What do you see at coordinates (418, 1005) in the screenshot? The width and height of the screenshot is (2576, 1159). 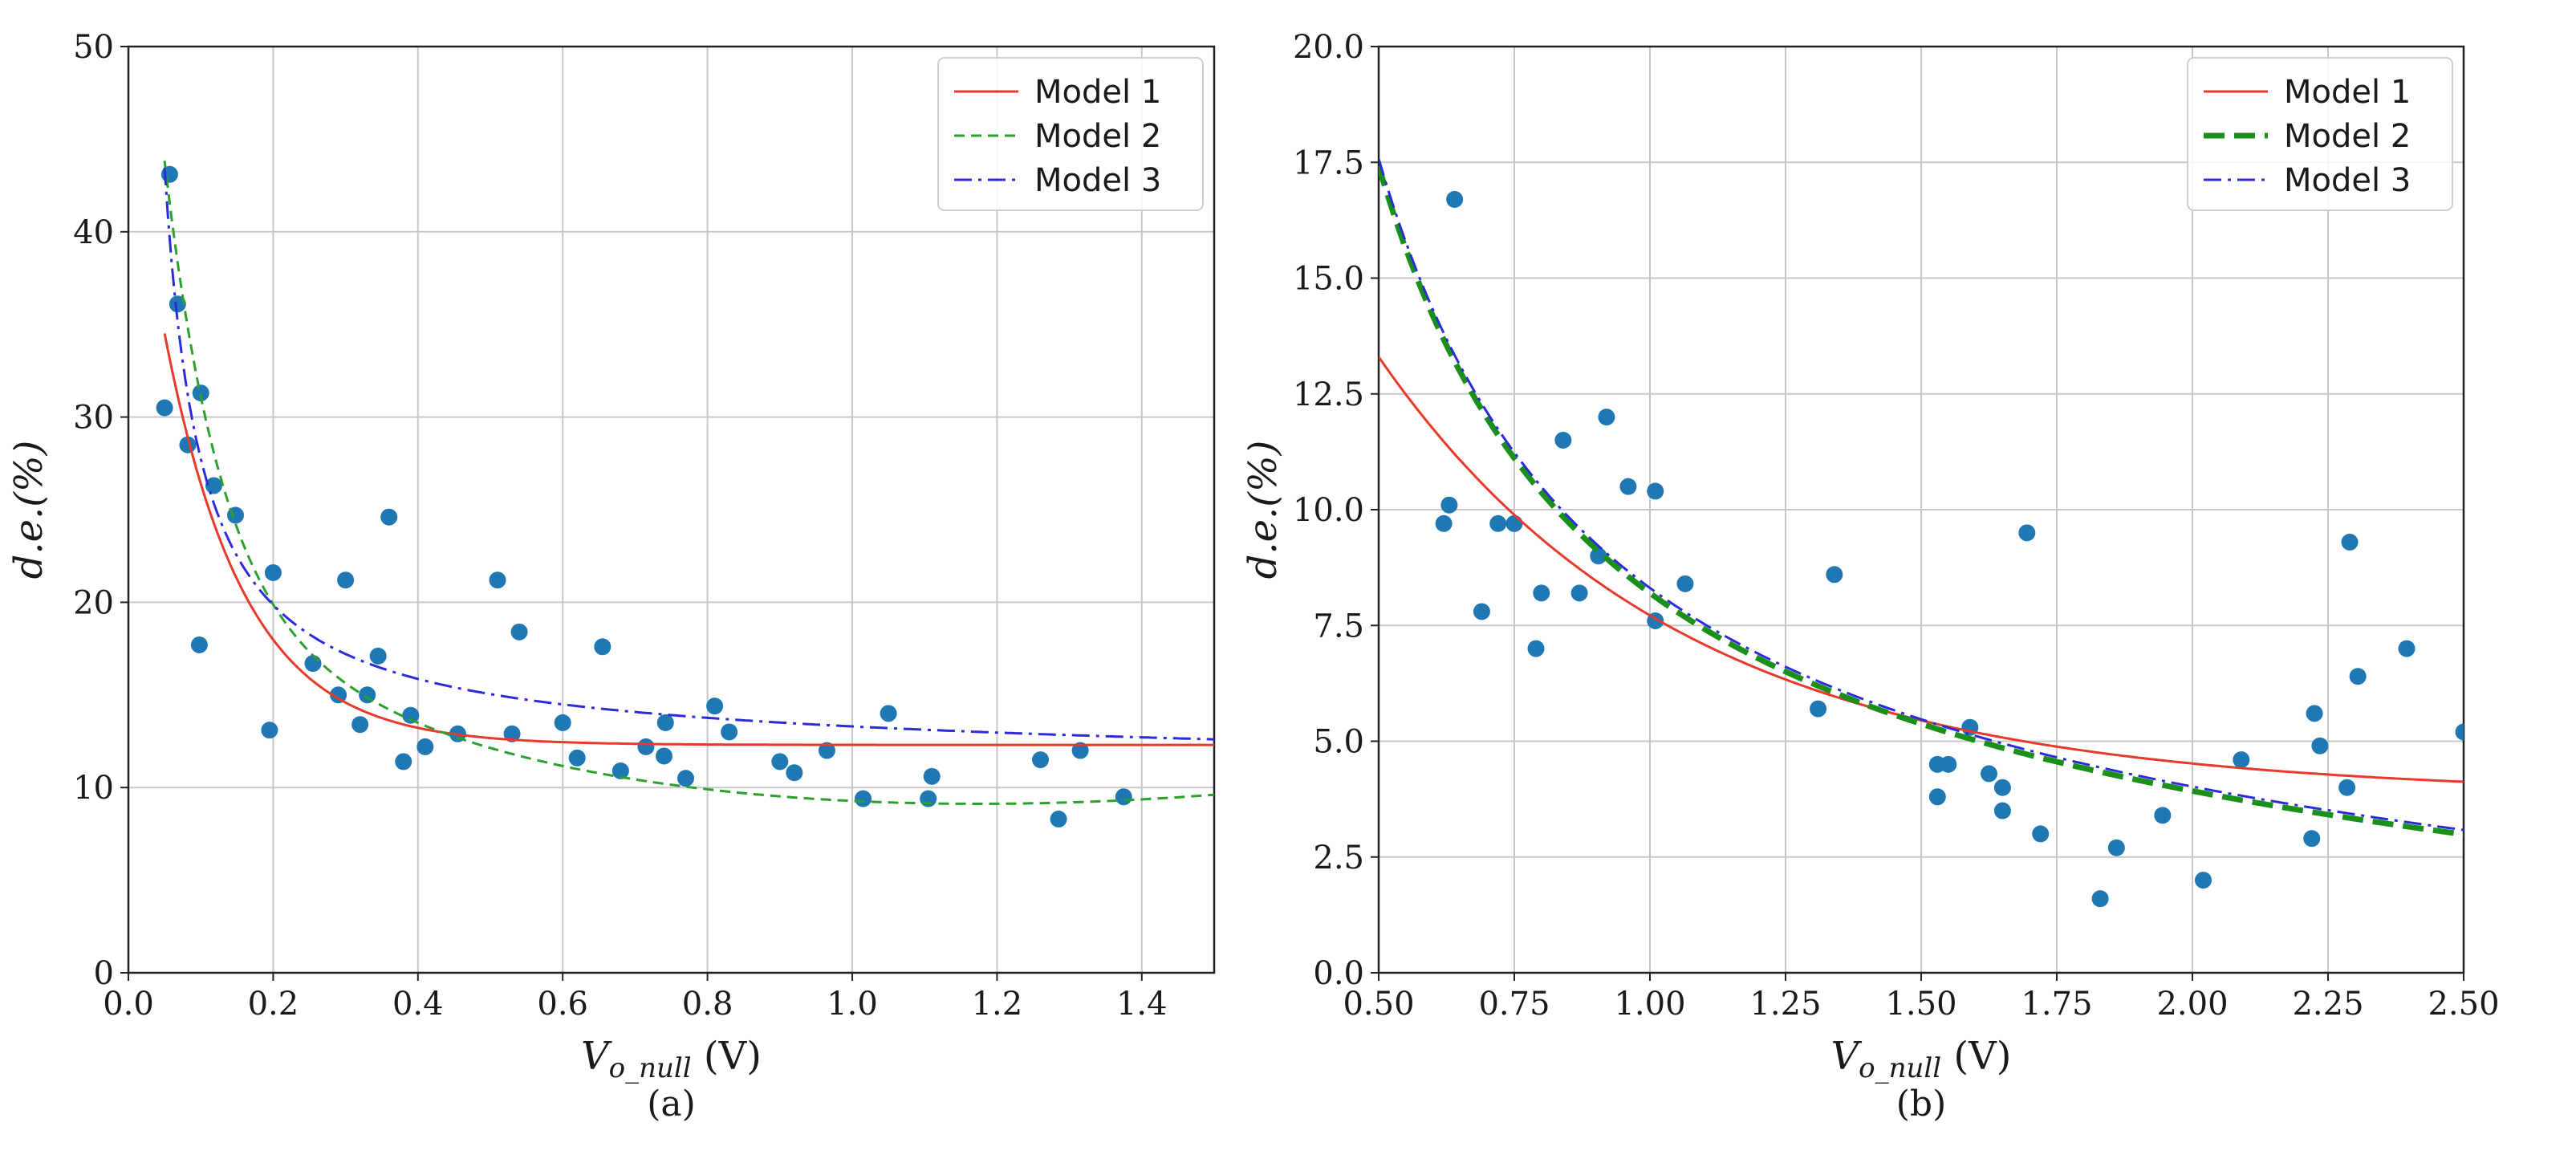 I see `x-tick-label: 0.4` at bounding box center [418, 1005].